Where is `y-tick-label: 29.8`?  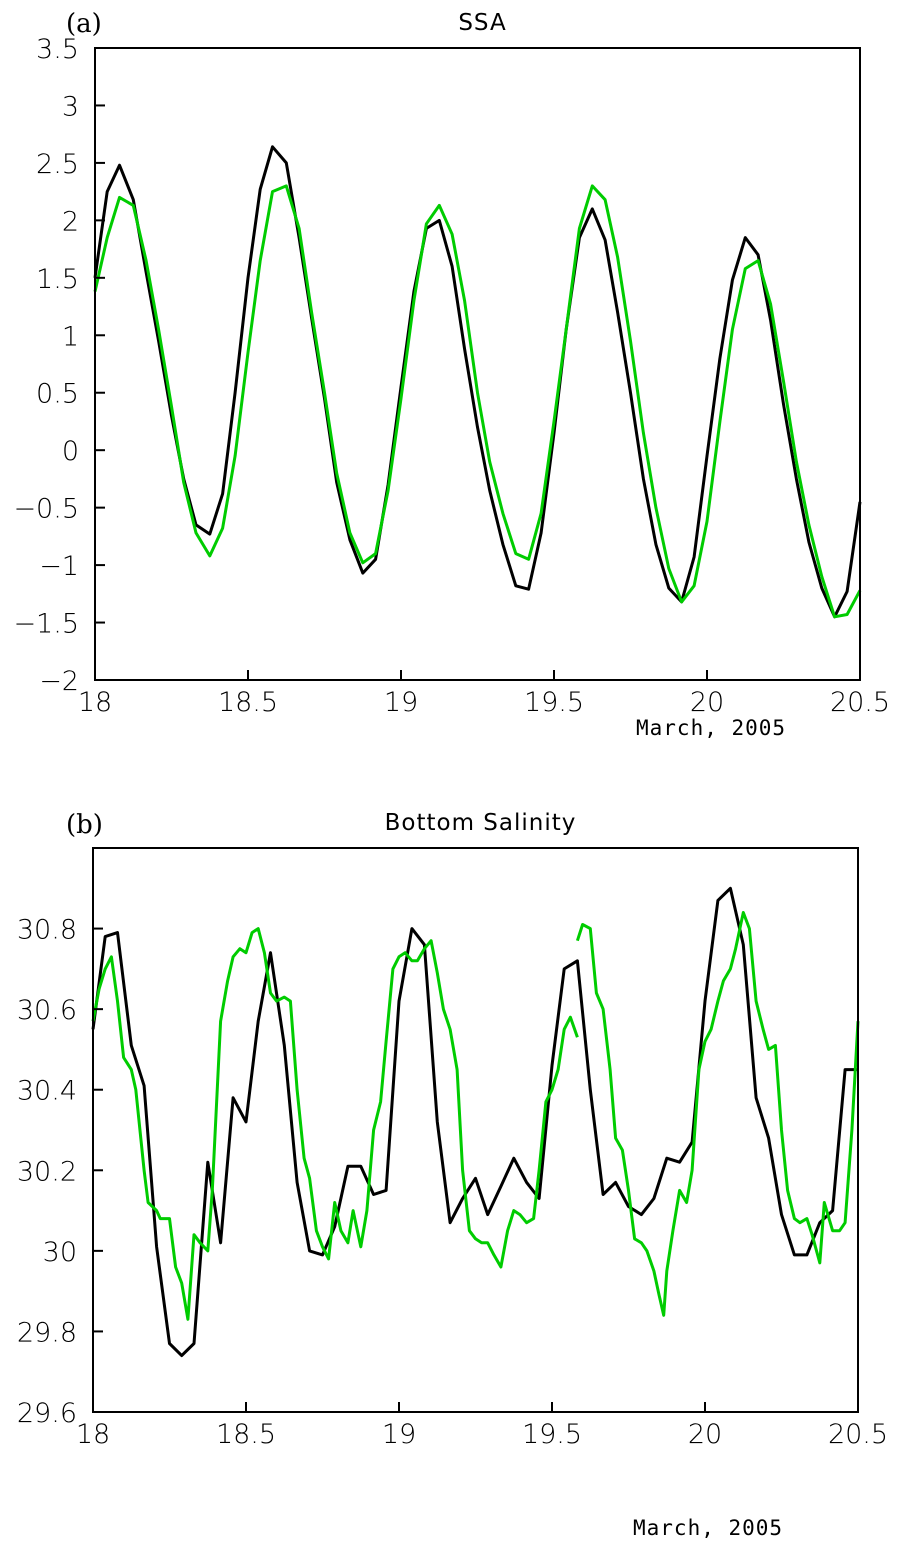
y-tick-label: 29.8 is located at coordinates (47, 1332).